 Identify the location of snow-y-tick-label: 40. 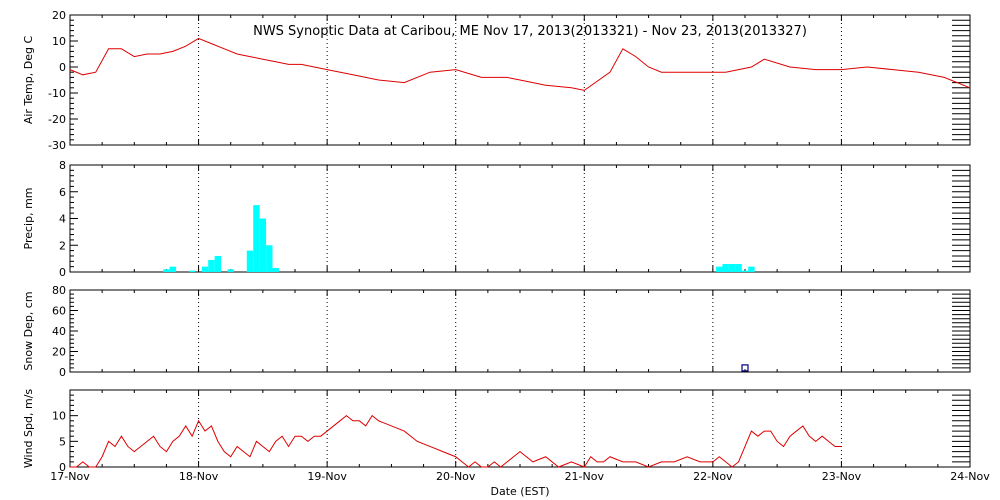
(59, 331).